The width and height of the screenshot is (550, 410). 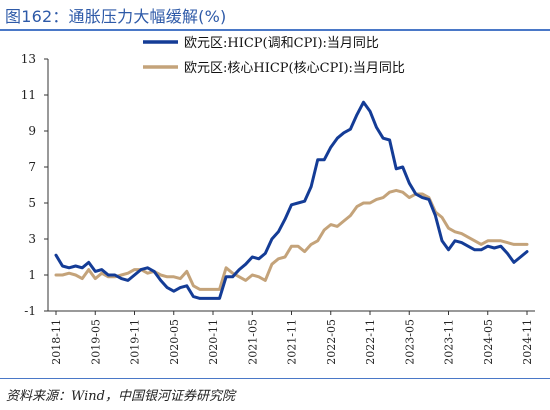 I want to click on footer-divider, so click(x=275, y=378).